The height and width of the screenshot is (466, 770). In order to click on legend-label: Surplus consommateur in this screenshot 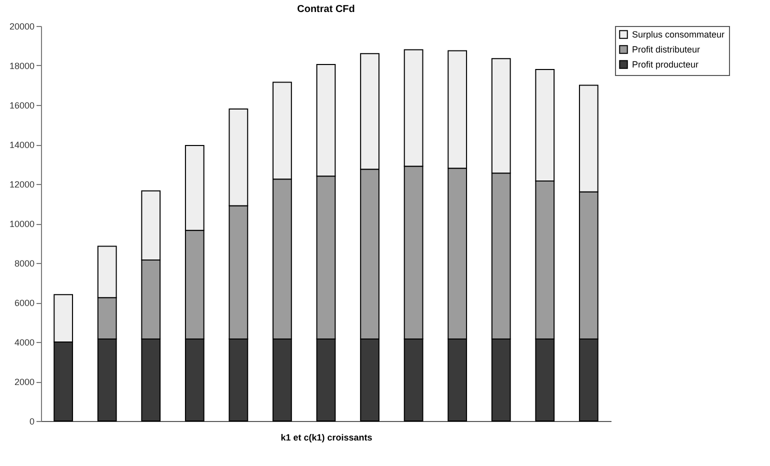, I will do `click(678, 35)`.